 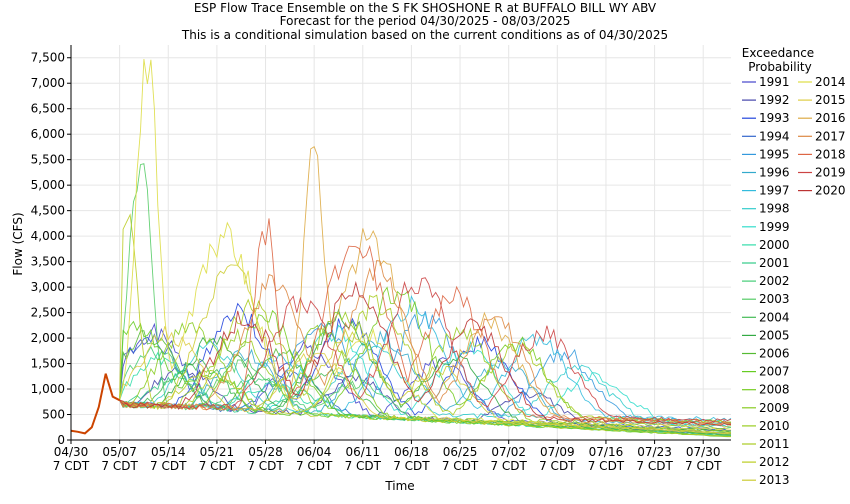 I want to click on legend-label-1991: 1991, so click(x=774, y=82).